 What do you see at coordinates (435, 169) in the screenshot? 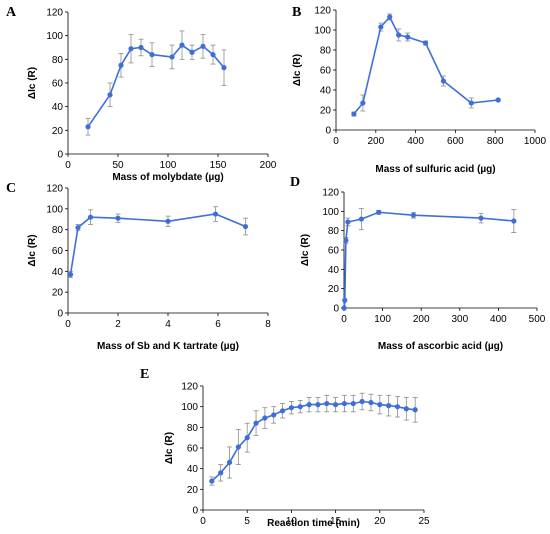
I see `x-axis-title: Mass of sulfuric acid (µg)` at bounding box center [435, 169].